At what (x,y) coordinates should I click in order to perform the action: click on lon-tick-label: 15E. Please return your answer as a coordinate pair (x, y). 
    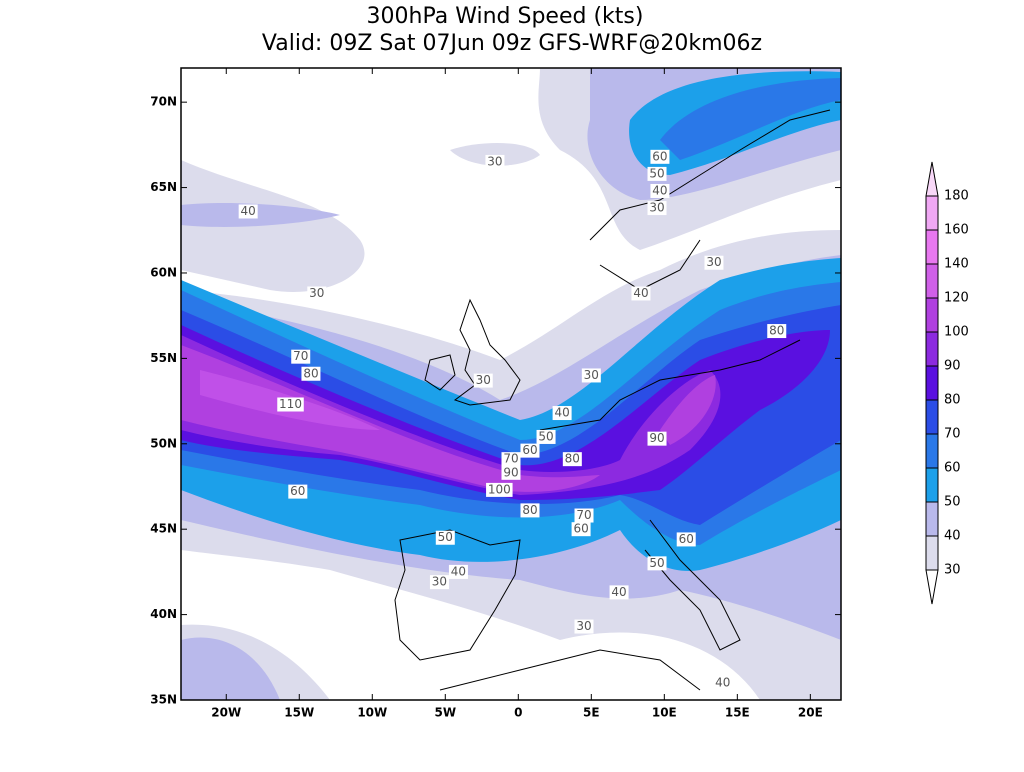
    Looking at the image, I should click on (737, 713).